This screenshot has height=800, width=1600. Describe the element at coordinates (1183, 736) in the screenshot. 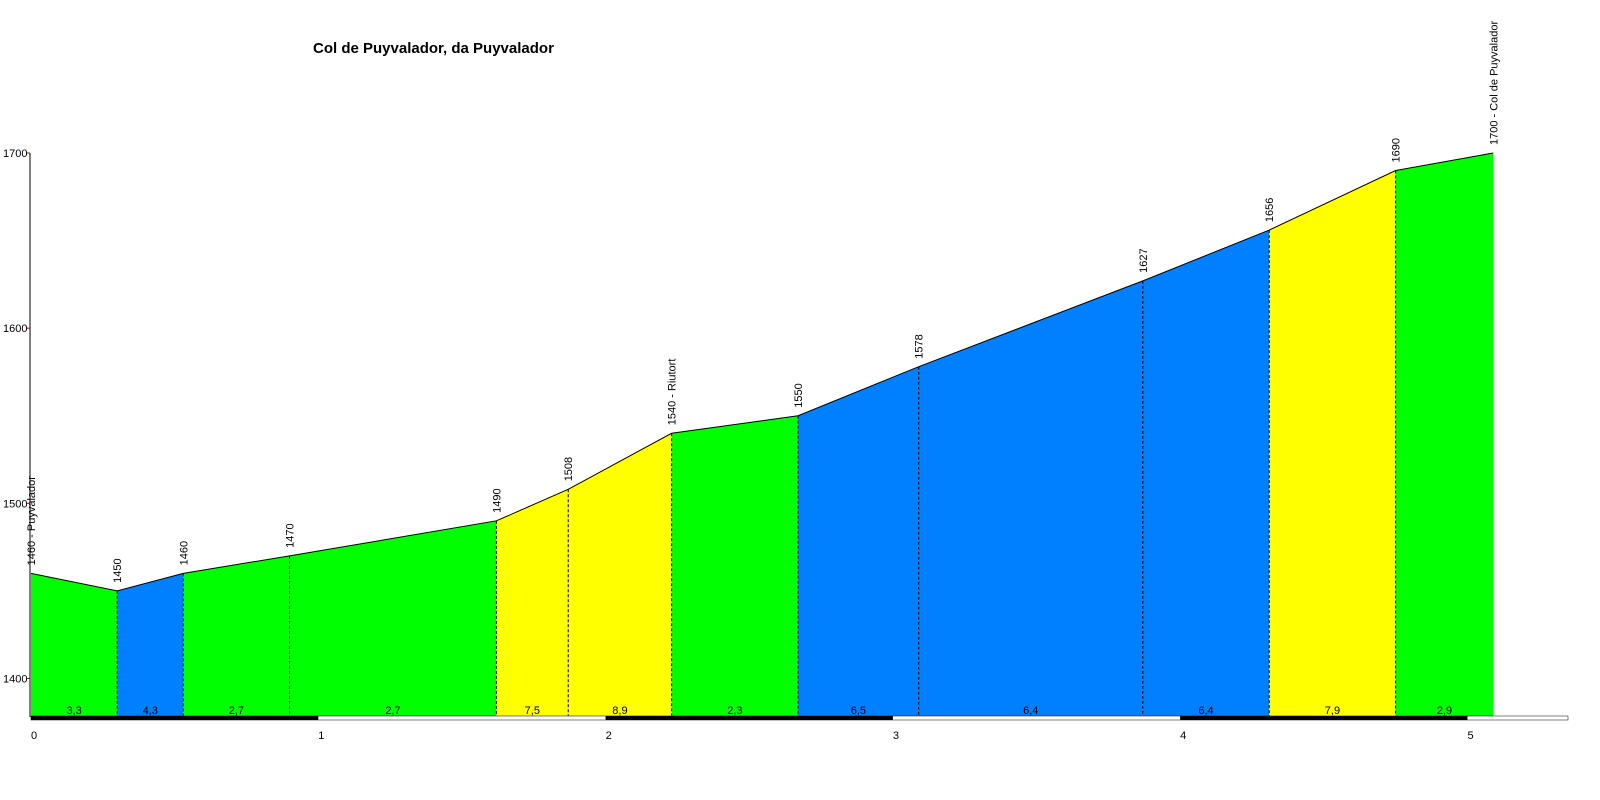

I see `x-tick-label: 4` at that location.